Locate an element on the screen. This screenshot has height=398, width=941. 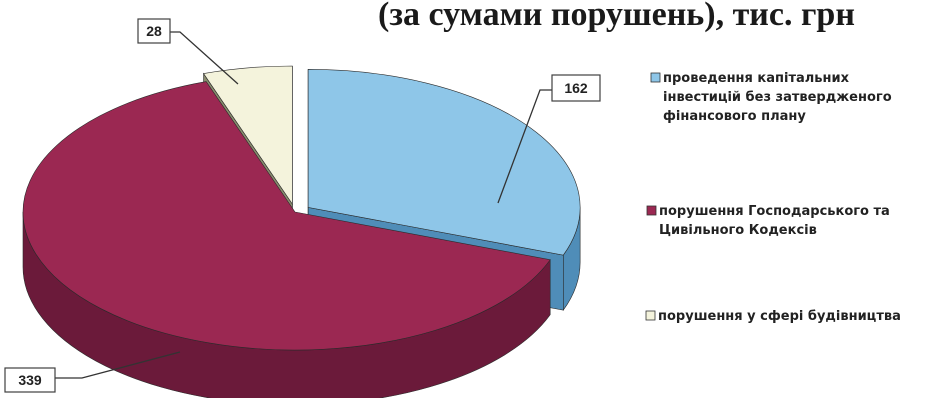
value-label-162: 162 is located at coordinates (576, 88).